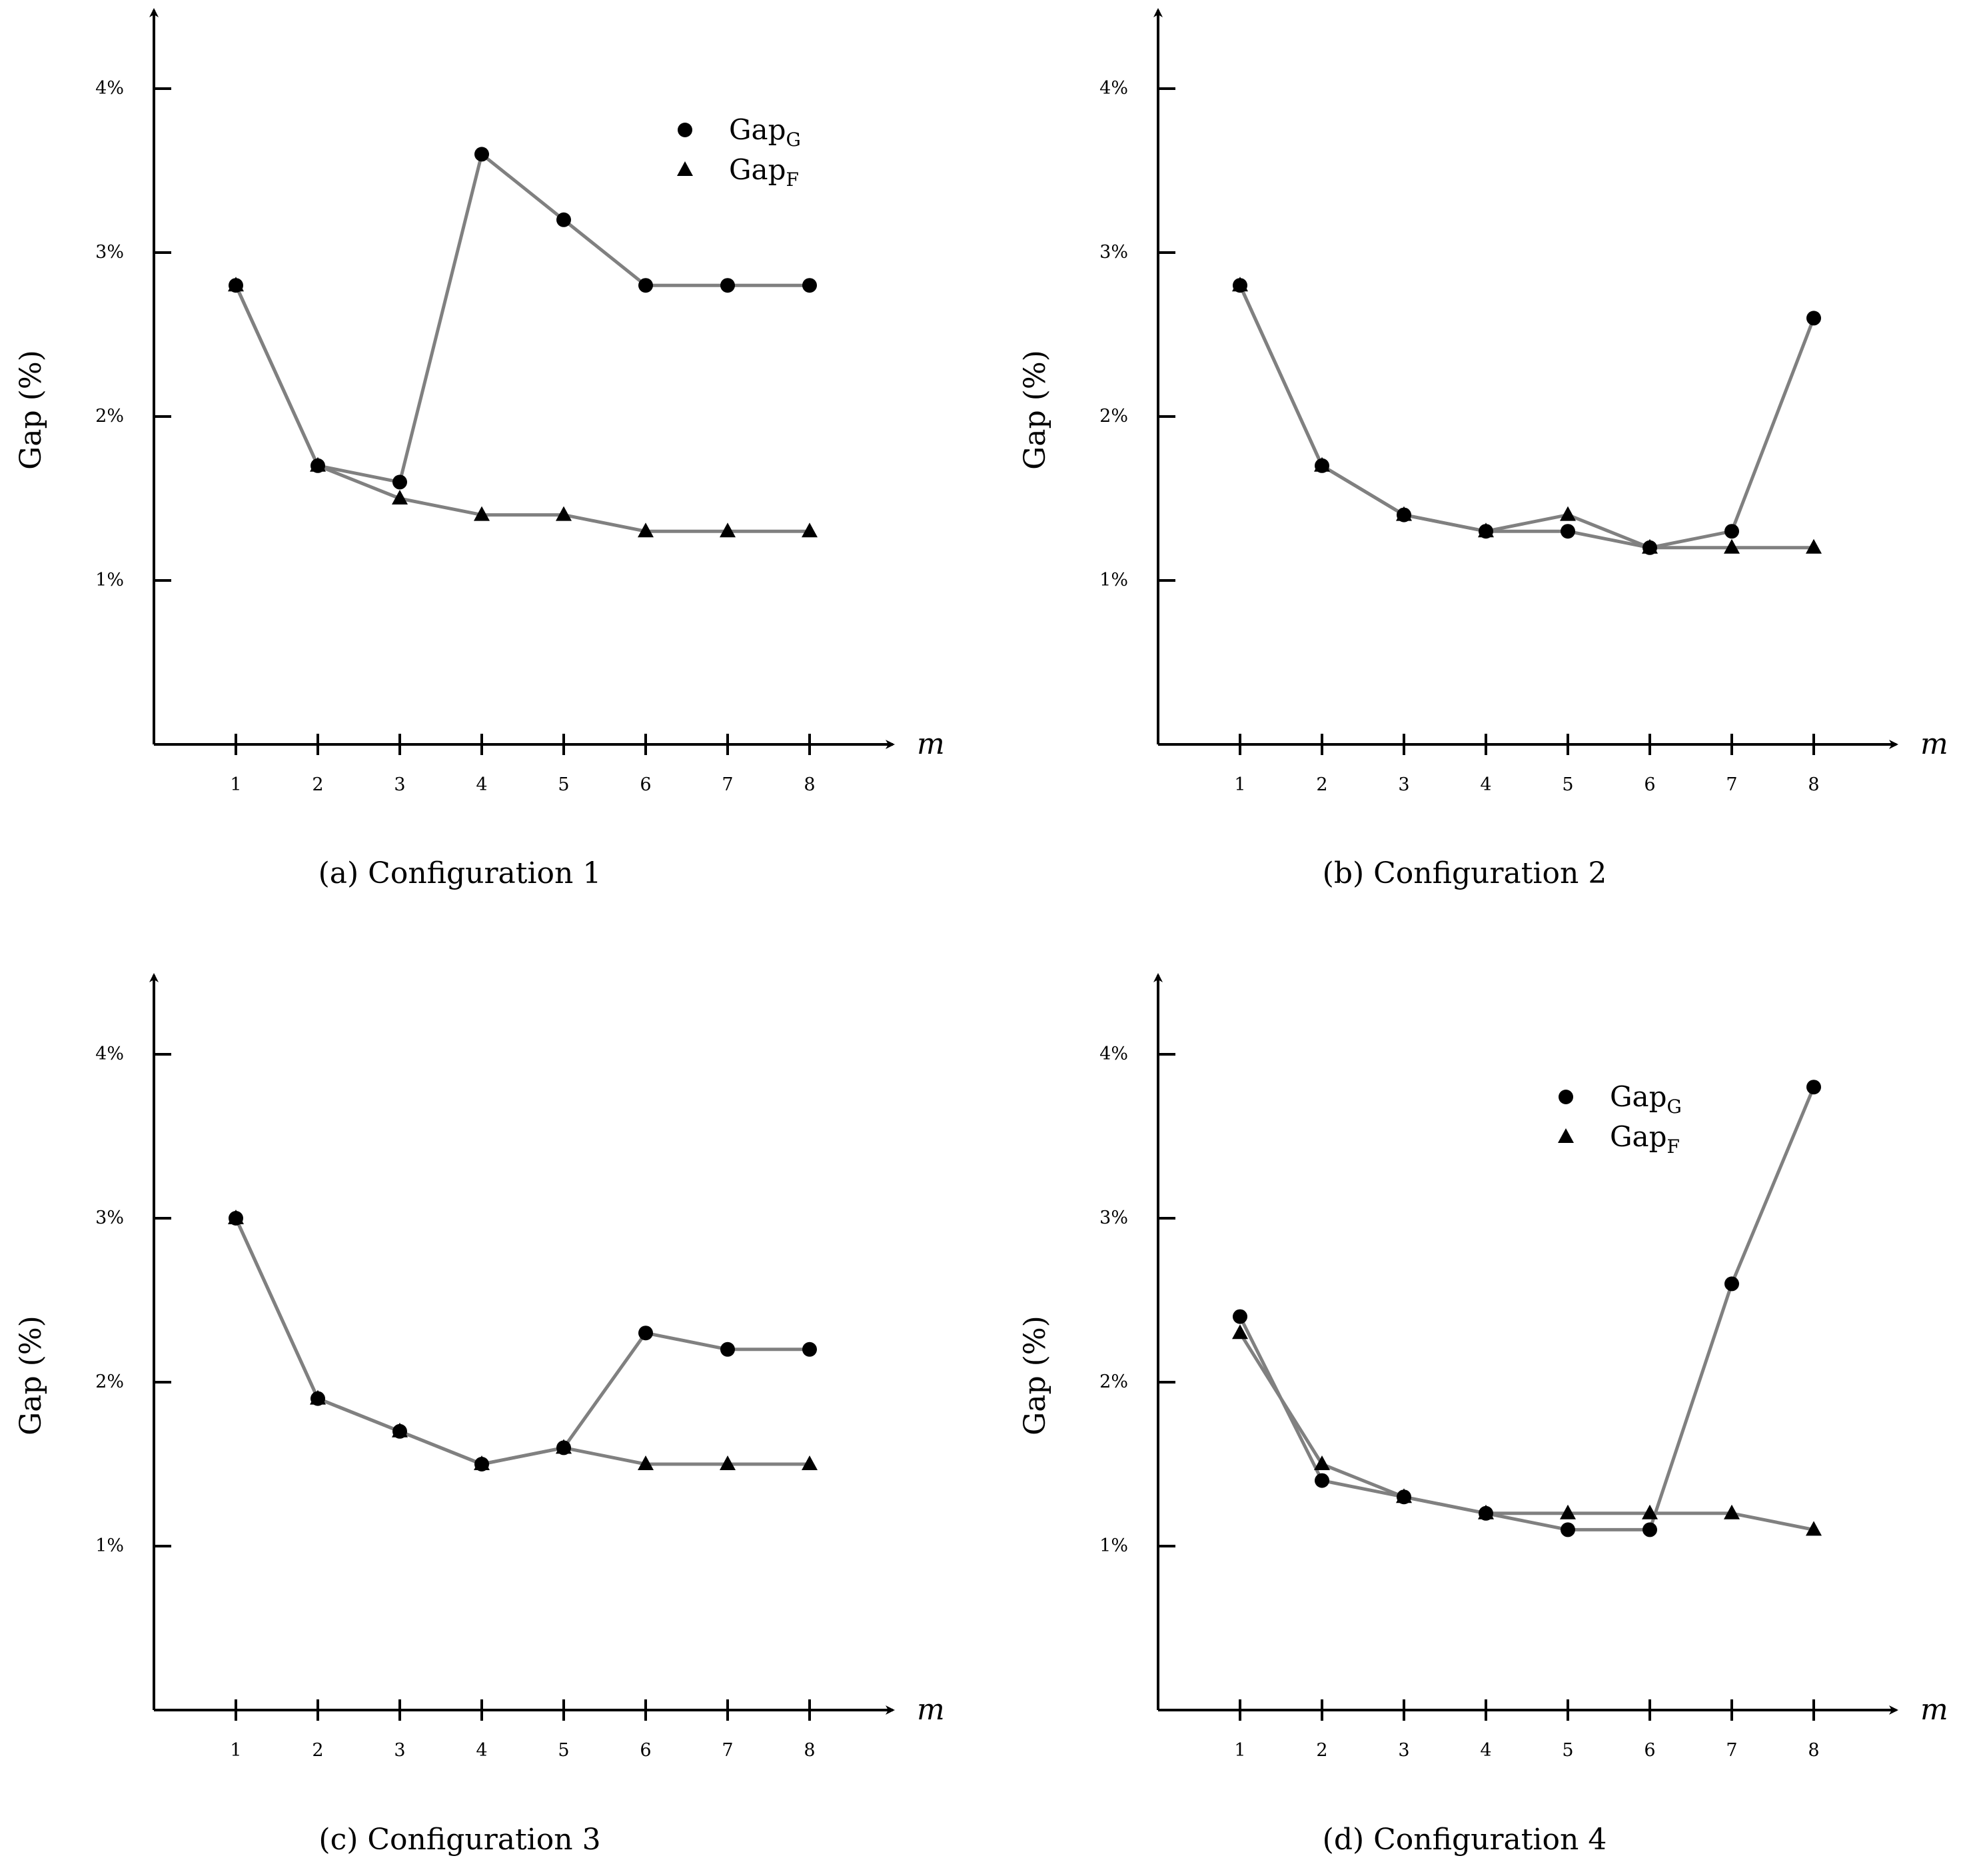 The height and width of the screenshot is (1876, 1963). I want to click on chart-caption: (d) Configuration 4, so click(1465, 1840).